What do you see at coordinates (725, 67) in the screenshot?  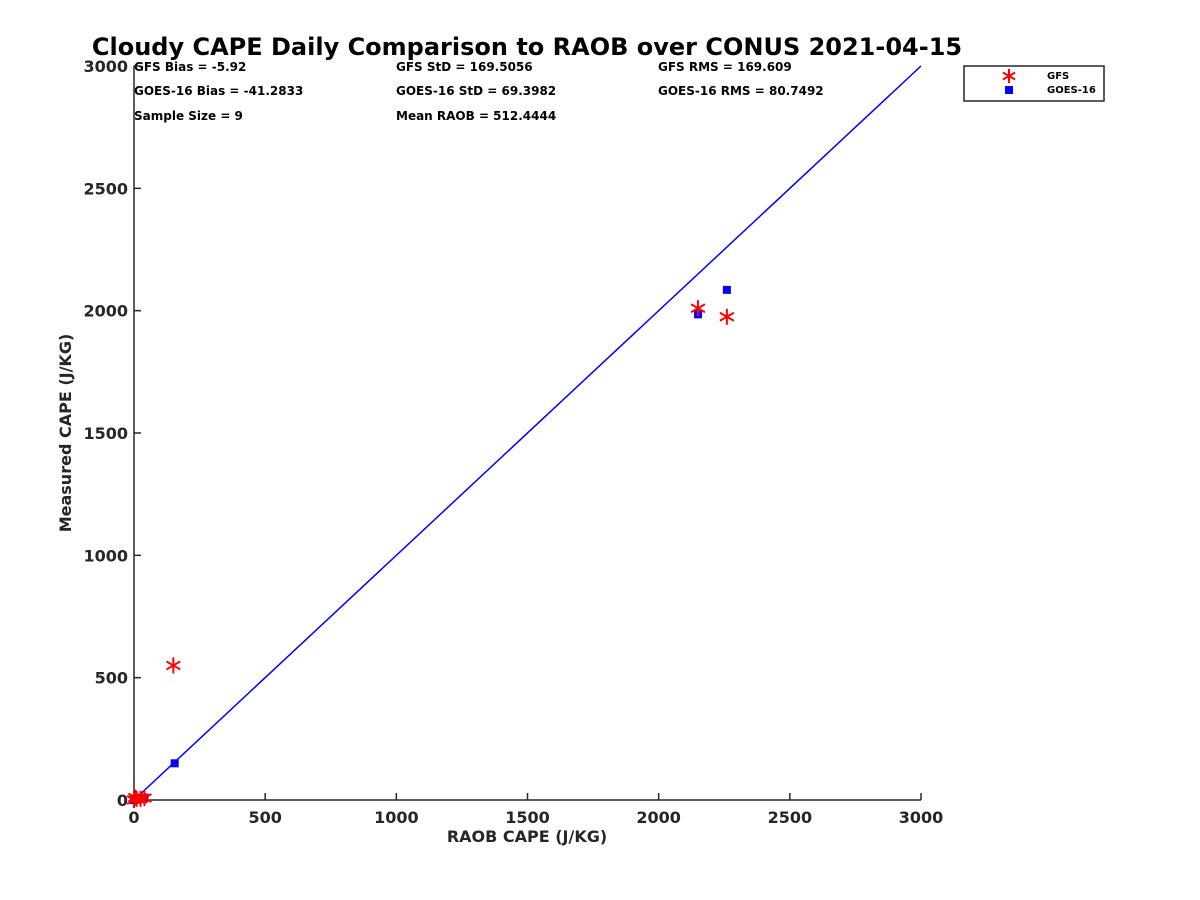 I see `gfs-rms-text: GFS RMS = 169.609` at bounding box center [725, 67].